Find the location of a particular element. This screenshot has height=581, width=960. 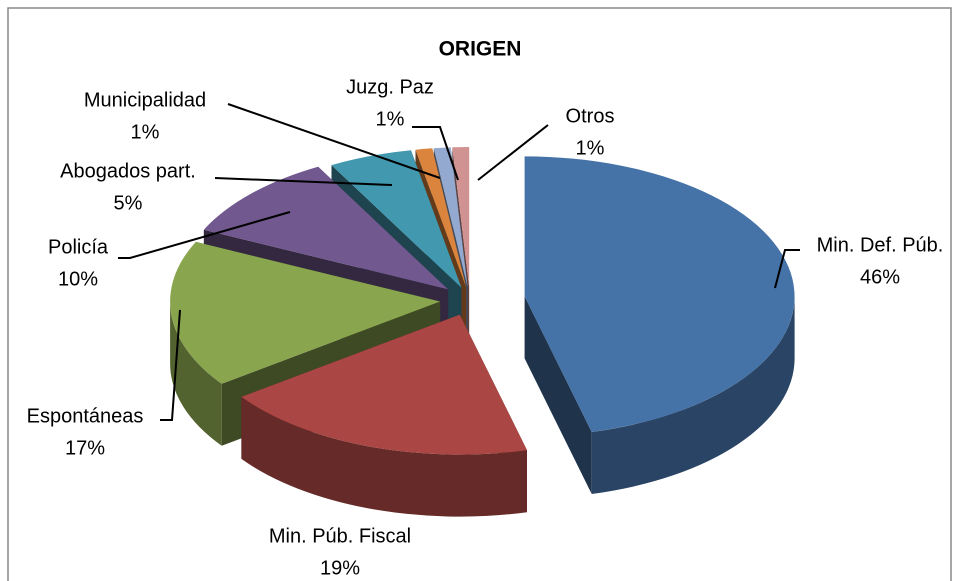

slice-value-label: 5% is located at coordinates (128, 203).